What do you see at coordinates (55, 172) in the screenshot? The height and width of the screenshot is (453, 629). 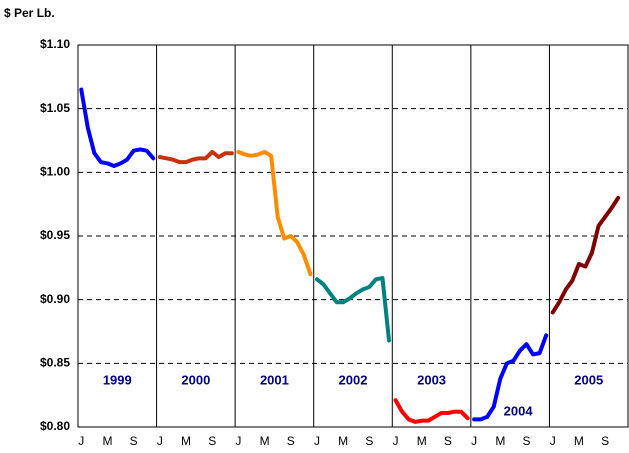 I see `y-tick-label: $1.00` at bounding box center [55, 172].